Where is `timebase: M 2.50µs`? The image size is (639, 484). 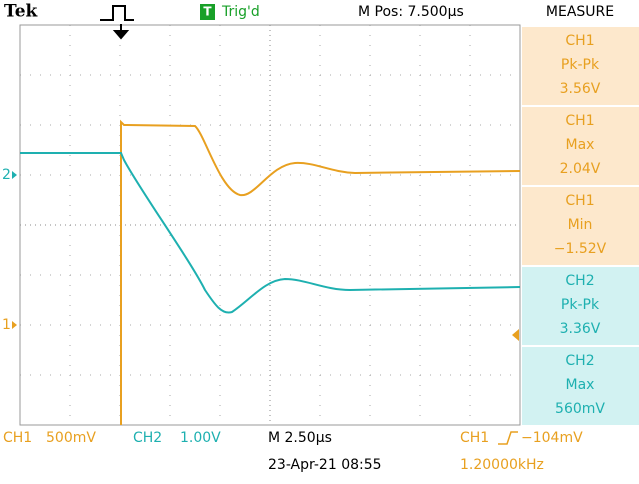
timebase: M 2.50µs is located at coordinates (300, 438).